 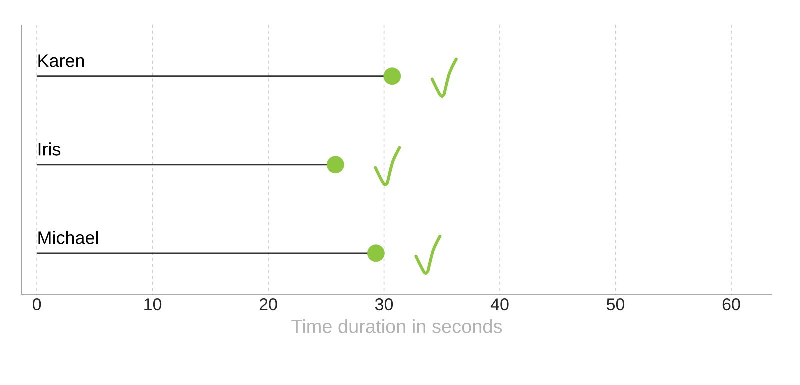 I want to click on x-tick-label: 60, so click(x=731, y=304).